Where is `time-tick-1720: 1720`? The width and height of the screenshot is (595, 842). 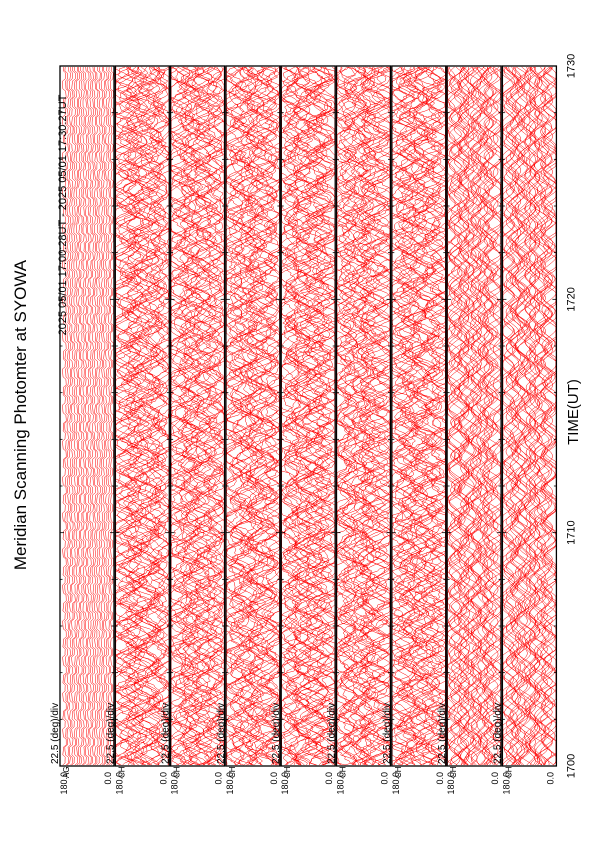 time-tick-1720: 1720 is located at coordinates (571, 299).